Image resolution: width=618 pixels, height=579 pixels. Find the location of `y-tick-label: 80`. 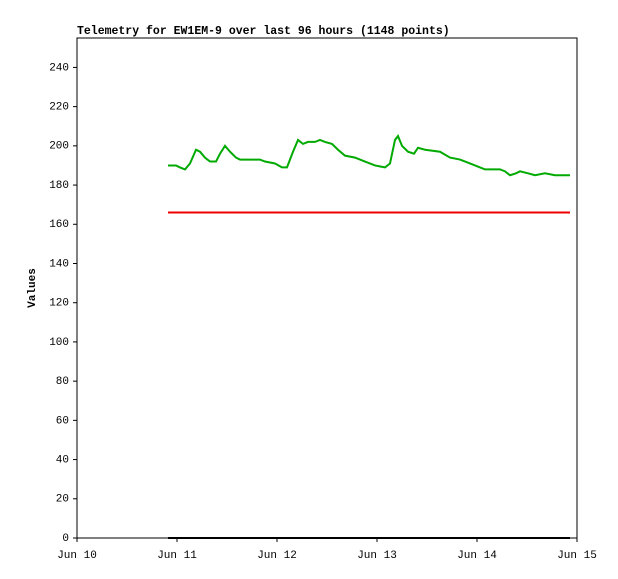

y-tick-label: 80 is located at coordinates (62, 382).